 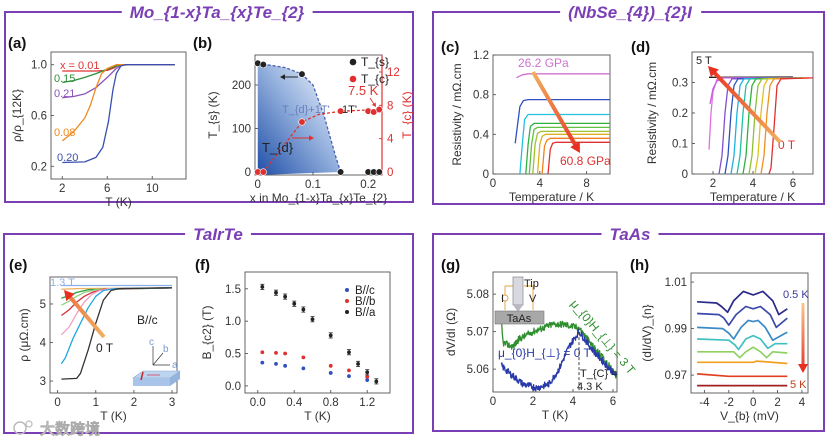 I want to click on y-tick-label: 0.3, so click(x=680, y=84).